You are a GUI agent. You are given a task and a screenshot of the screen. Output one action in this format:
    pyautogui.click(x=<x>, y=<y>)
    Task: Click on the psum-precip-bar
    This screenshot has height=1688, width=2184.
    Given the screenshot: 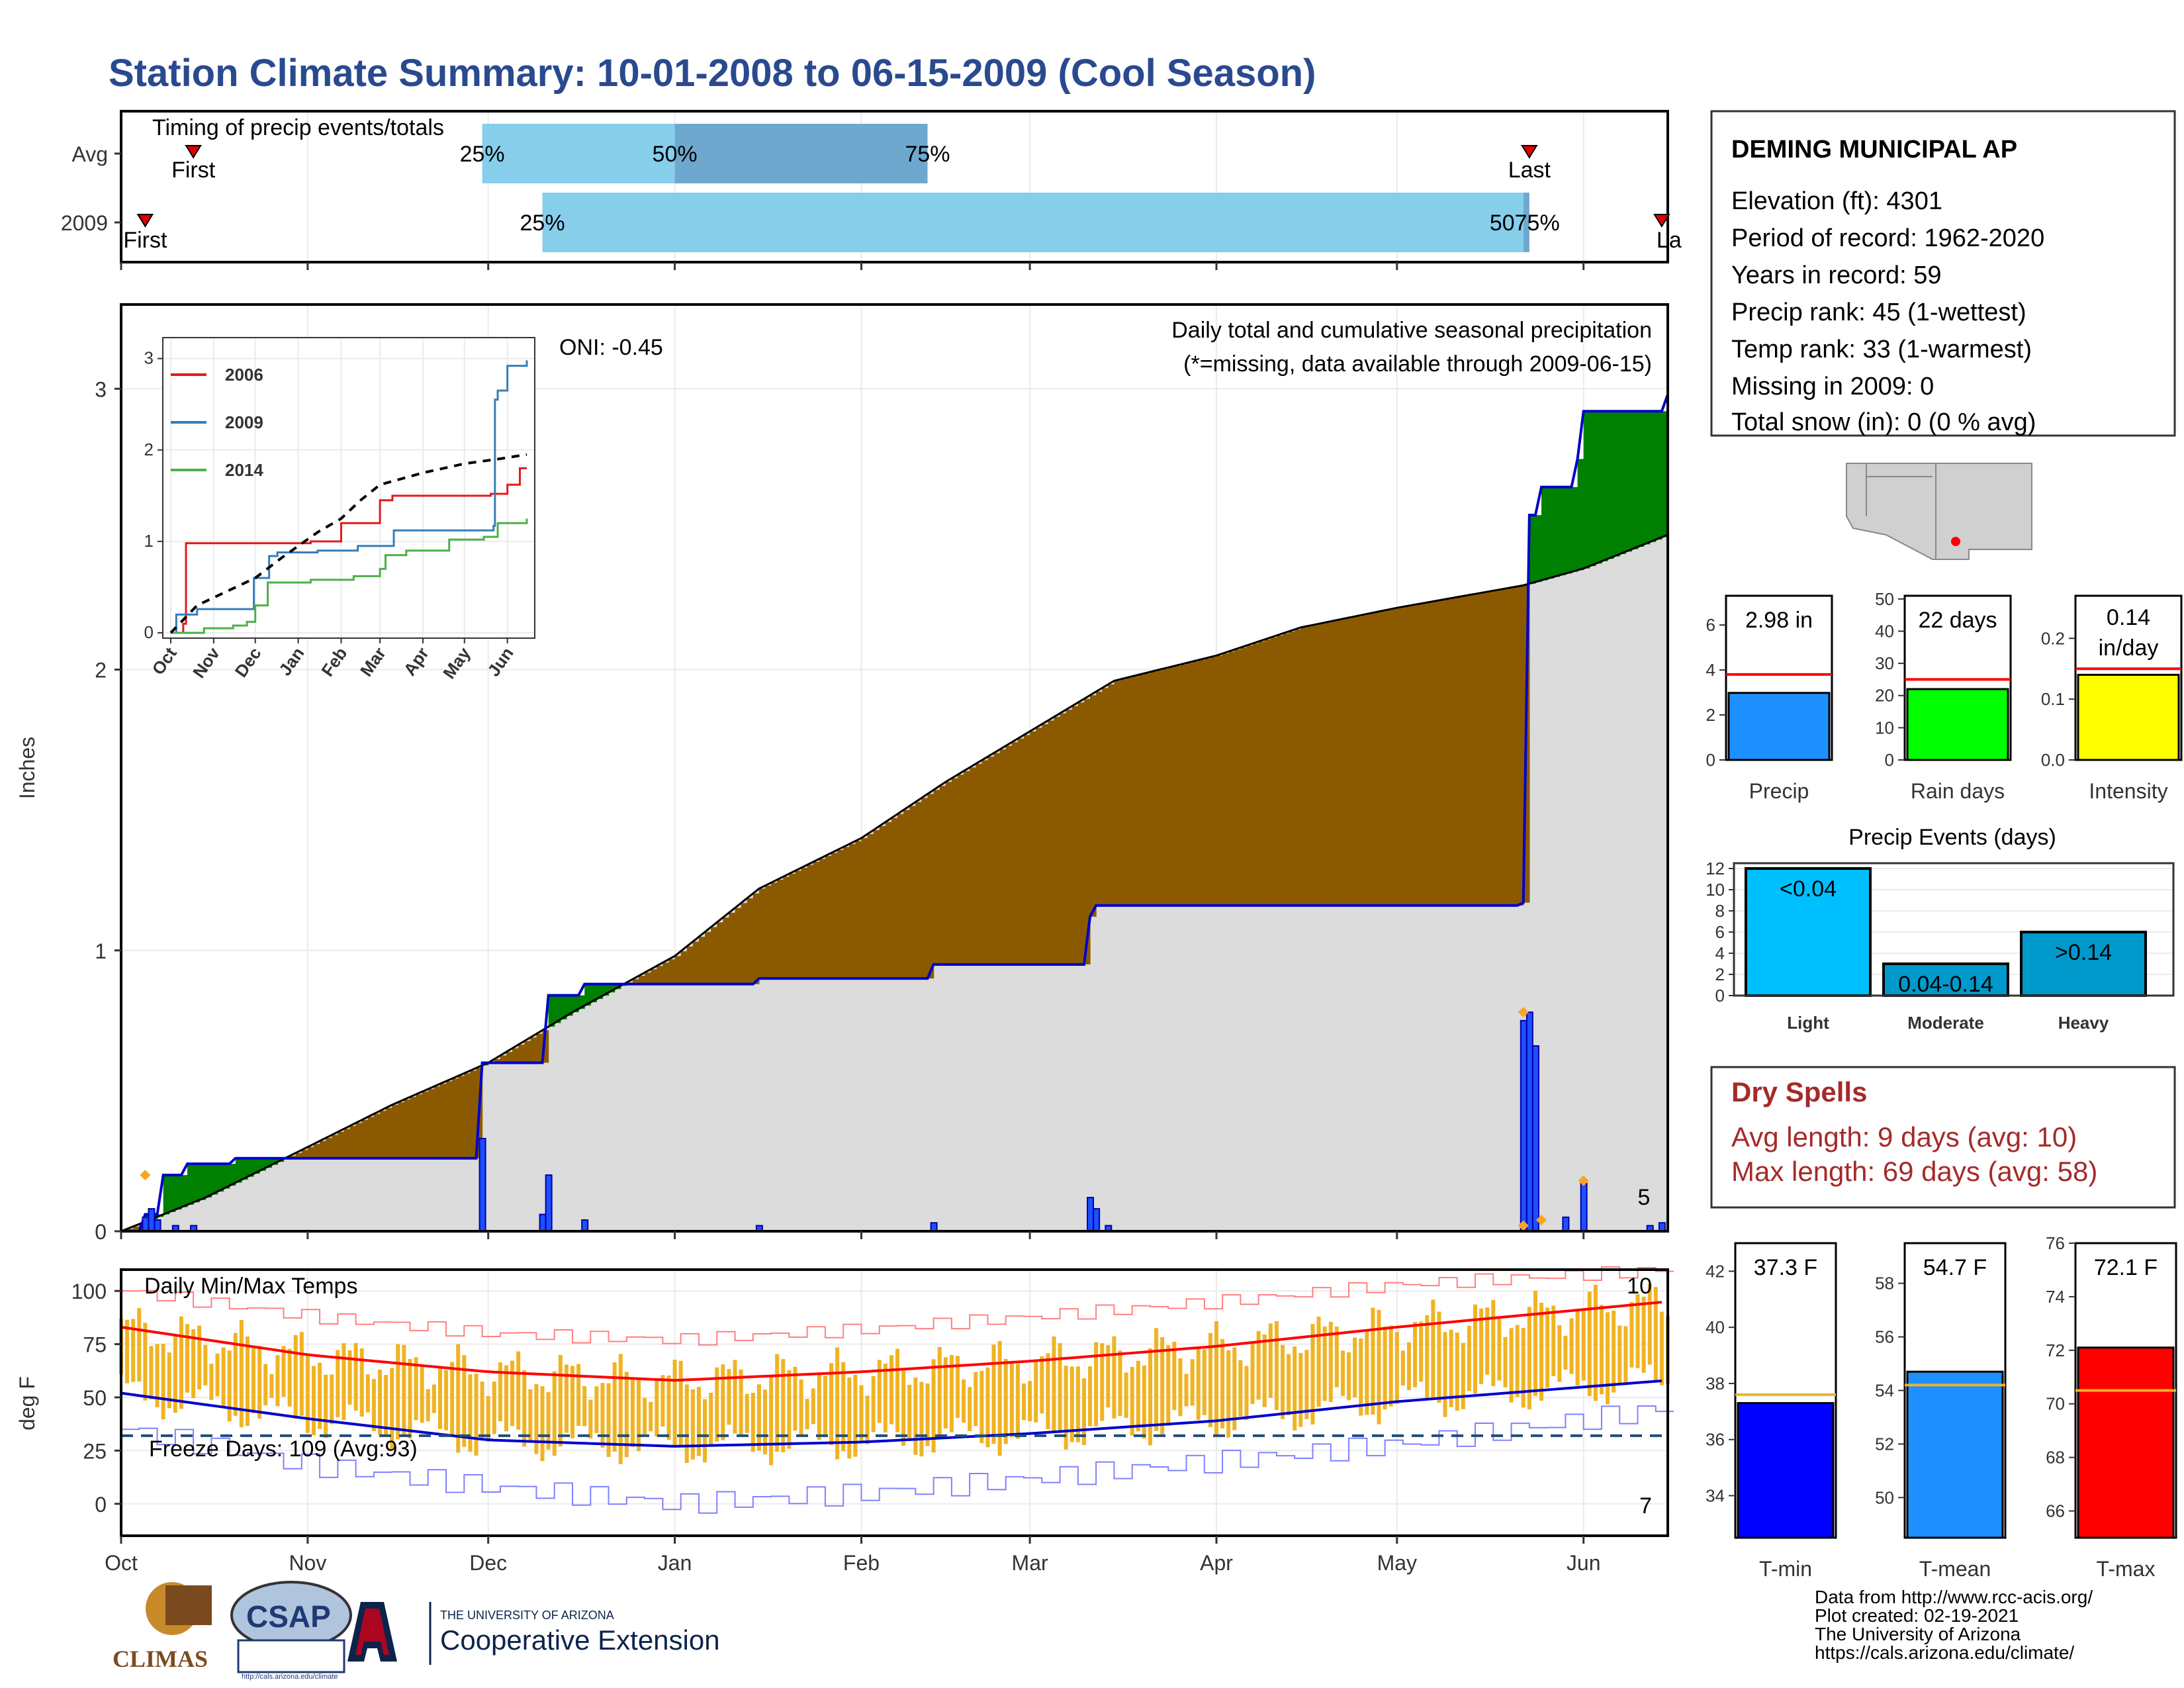 What is the action you would take?
    pyautogui.click(x=1779, y=726)
    